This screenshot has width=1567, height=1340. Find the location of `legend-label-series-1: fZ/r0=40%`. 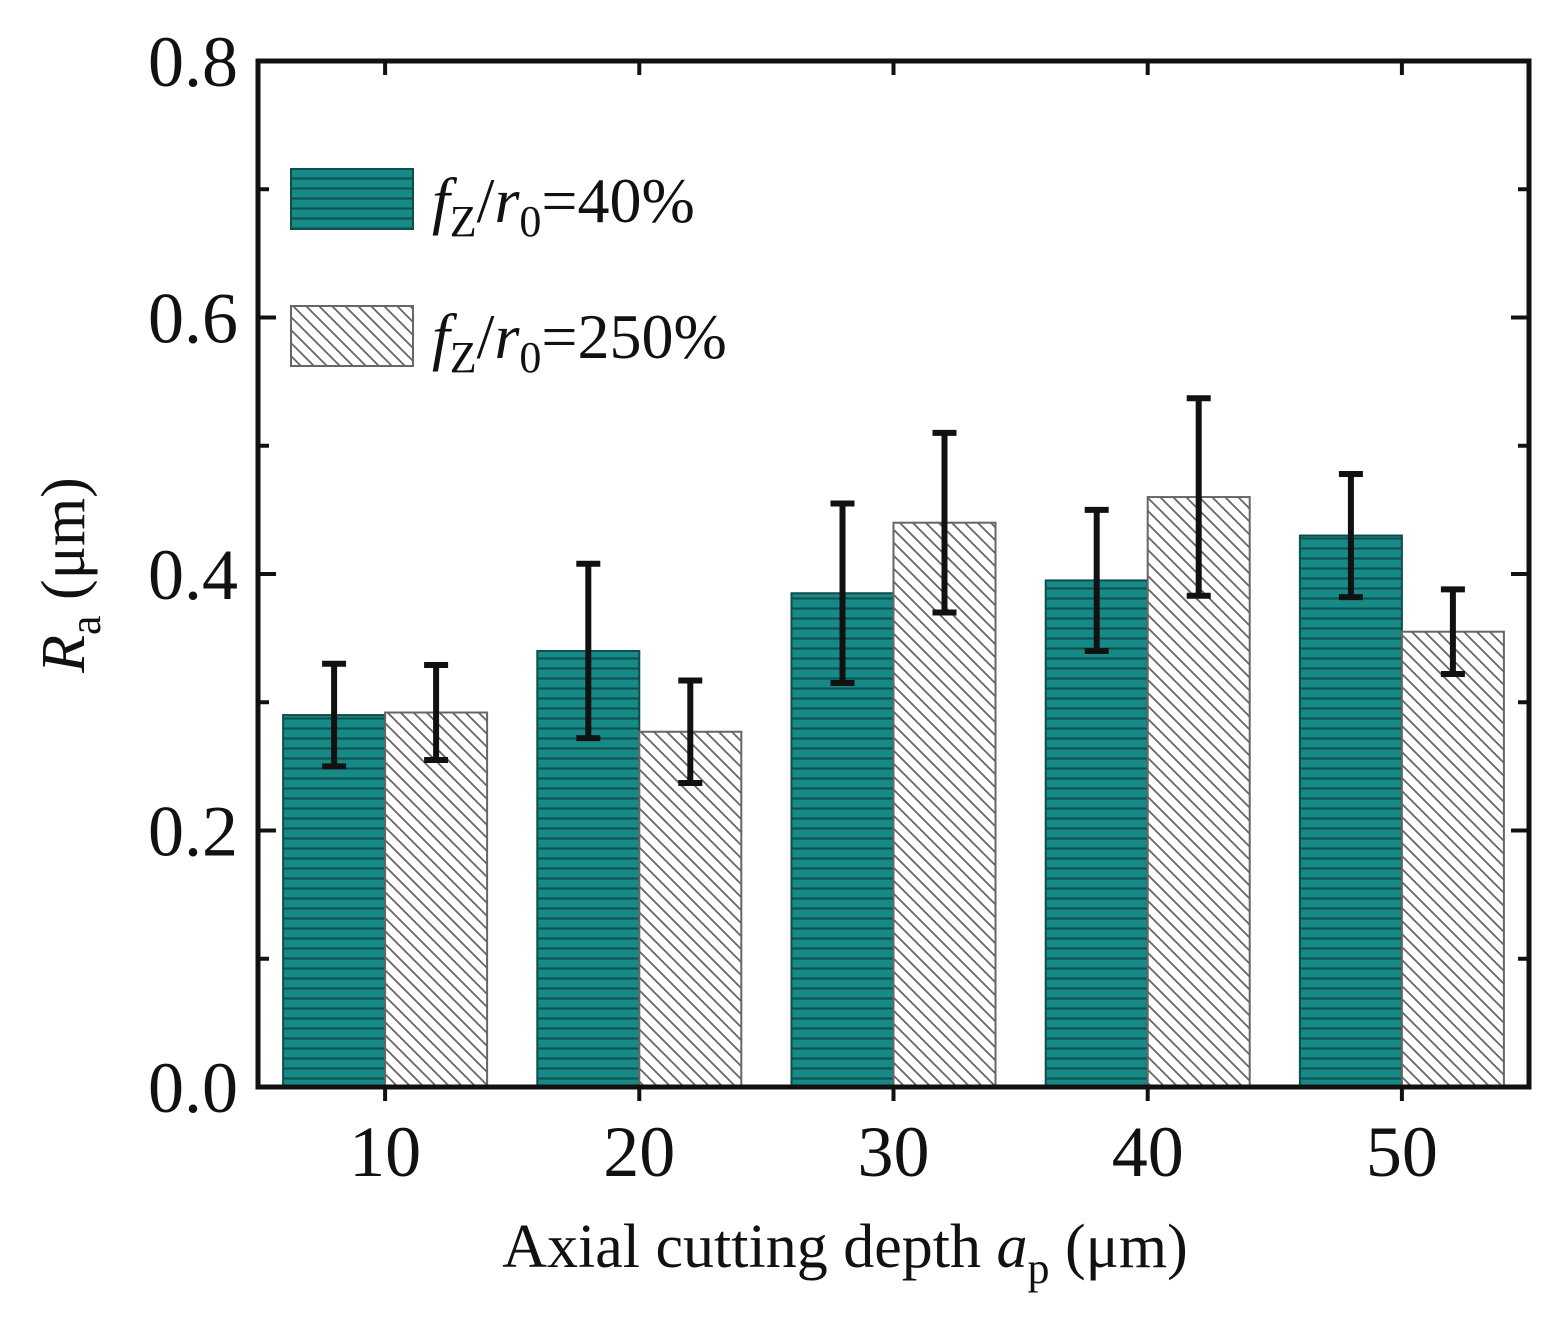

legend-label-series-1: fZ/r0=40% is located at coordinates (563, 205).